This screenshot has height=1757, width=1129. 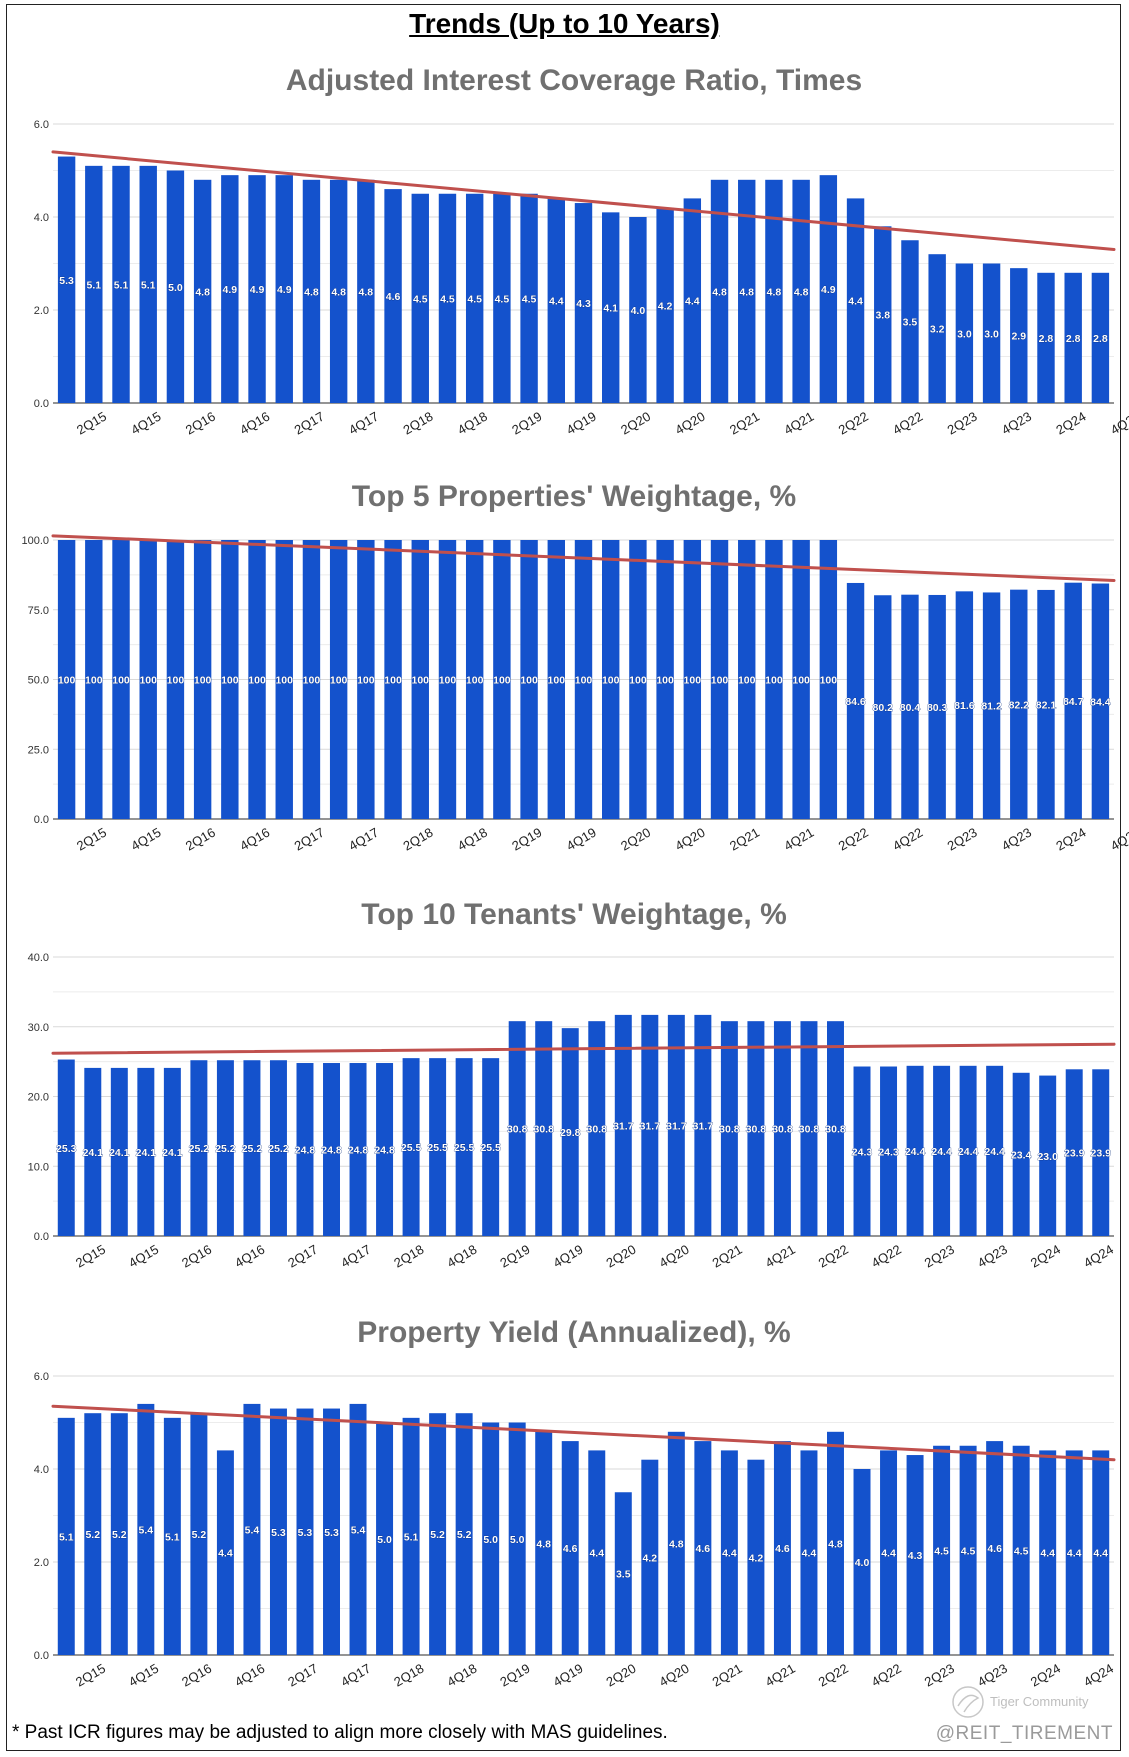 I want to click on x-tick-label: 2Q19, so click(x=514, y=1256).